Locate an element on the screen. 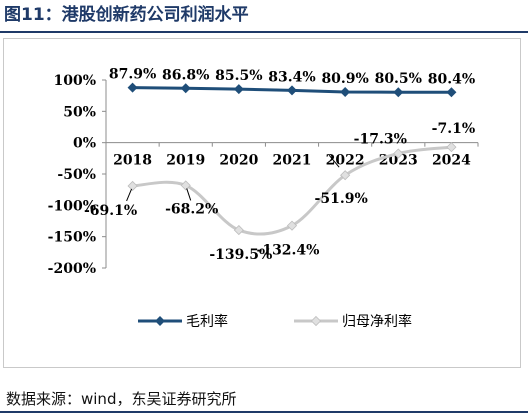 Image resolution: width=528 pixels, height=416 pixels. gross-margin-data-label: 87.9% is located at coordinates (132, 75).